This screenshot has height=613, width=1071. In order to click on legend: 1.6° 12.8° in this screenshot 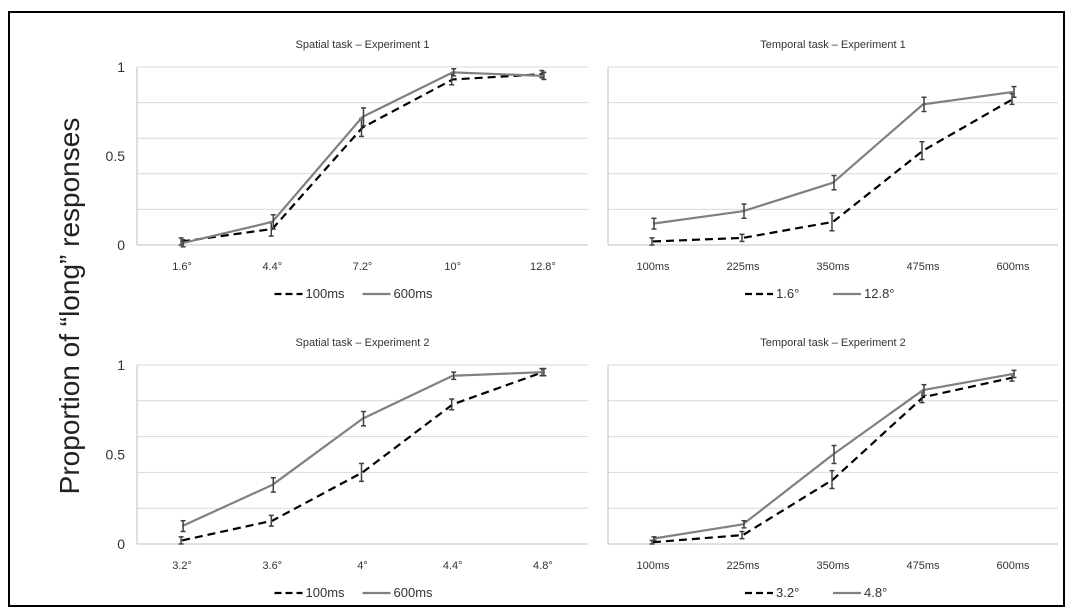, I will do `click(820, 293)`.